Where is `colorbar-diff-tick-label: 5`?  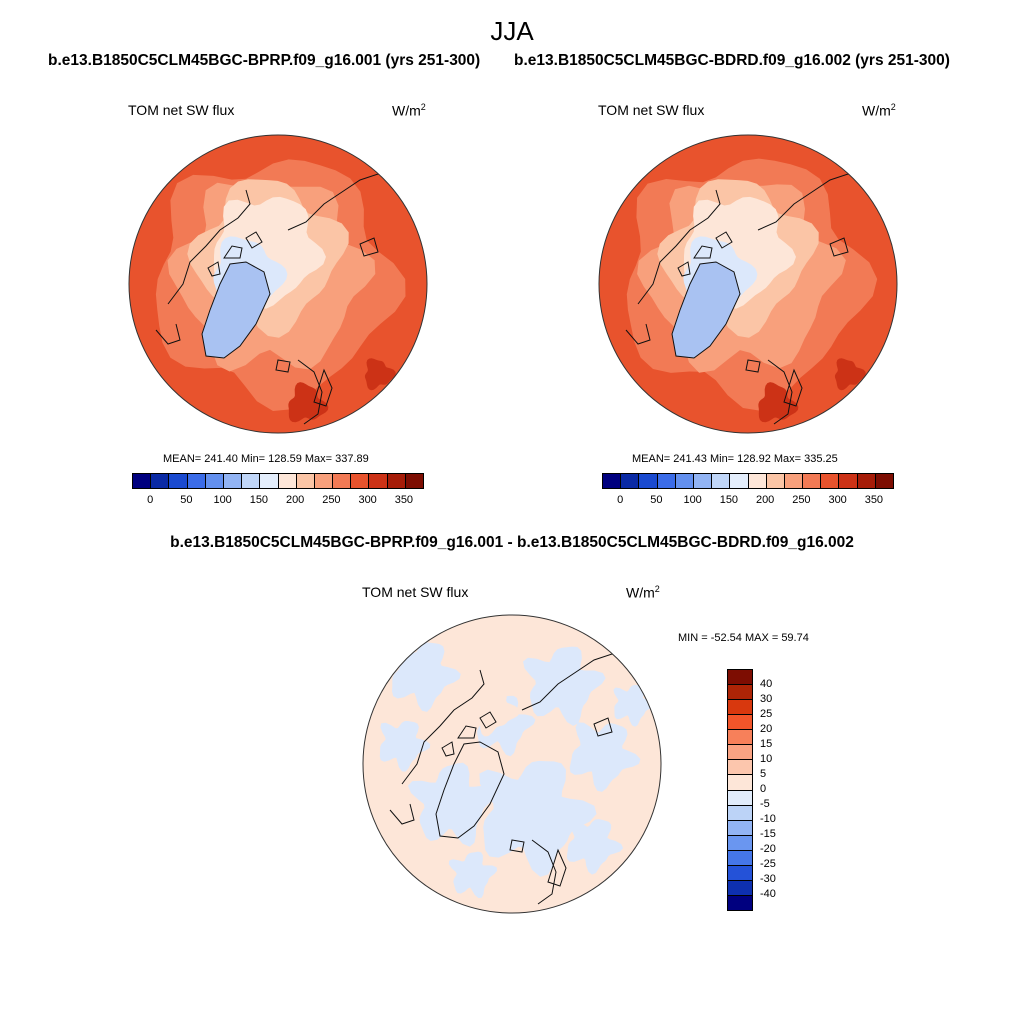
colorbar-diff-tick-label: 5 is located at coordinates (763, 774).